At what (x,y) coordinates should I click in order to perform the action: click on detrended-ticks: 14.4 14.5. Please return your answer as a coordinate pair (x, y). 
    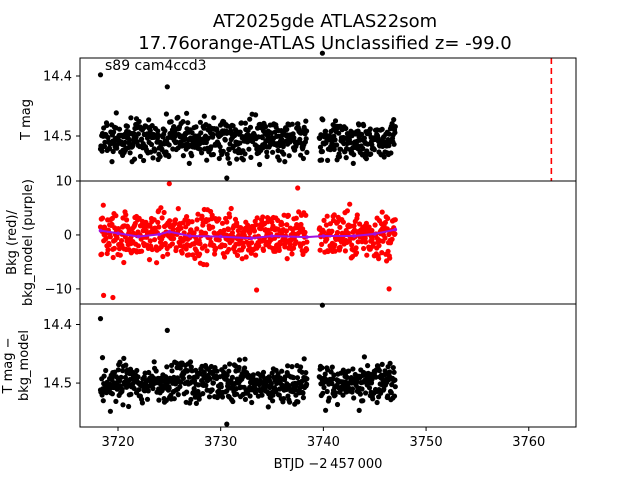
    Looking at the image, I should click on (61, 355).